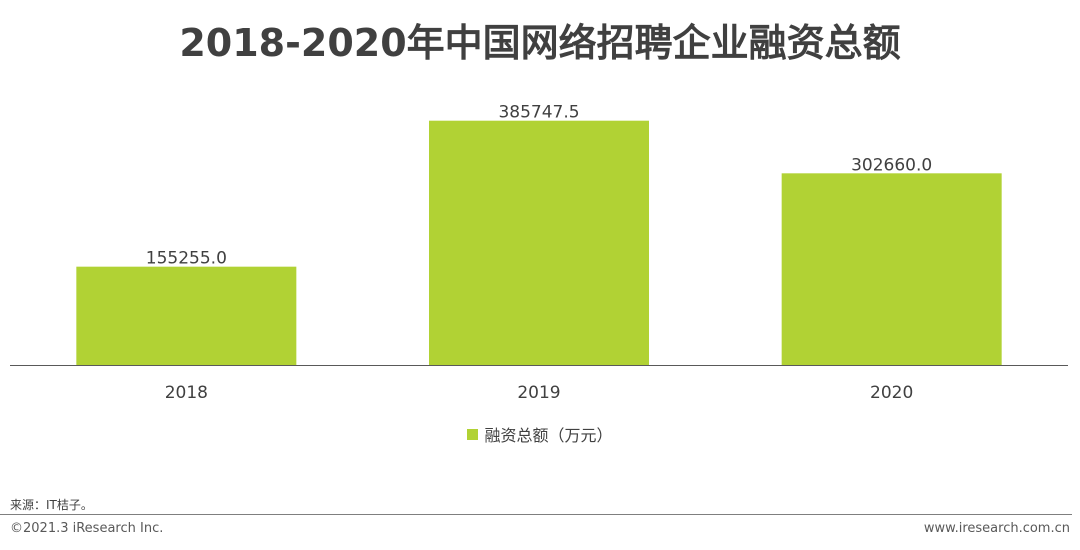 The height and width of the screenshot is (550, 1080). I want to click on x-tick-label-2020: 2020, so click(891, 393).